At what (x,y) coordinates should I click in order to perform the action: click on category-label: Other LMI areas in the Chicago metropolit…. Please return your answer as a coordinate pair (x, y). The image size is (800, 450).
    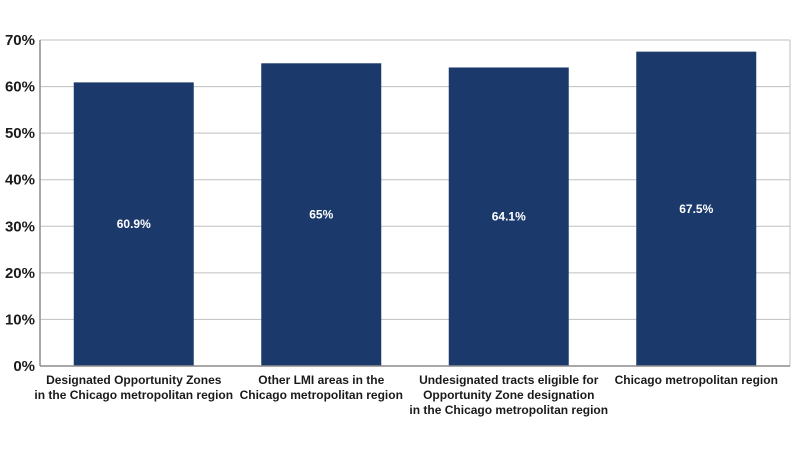
    Looking at the image, I should click on (321, 387).